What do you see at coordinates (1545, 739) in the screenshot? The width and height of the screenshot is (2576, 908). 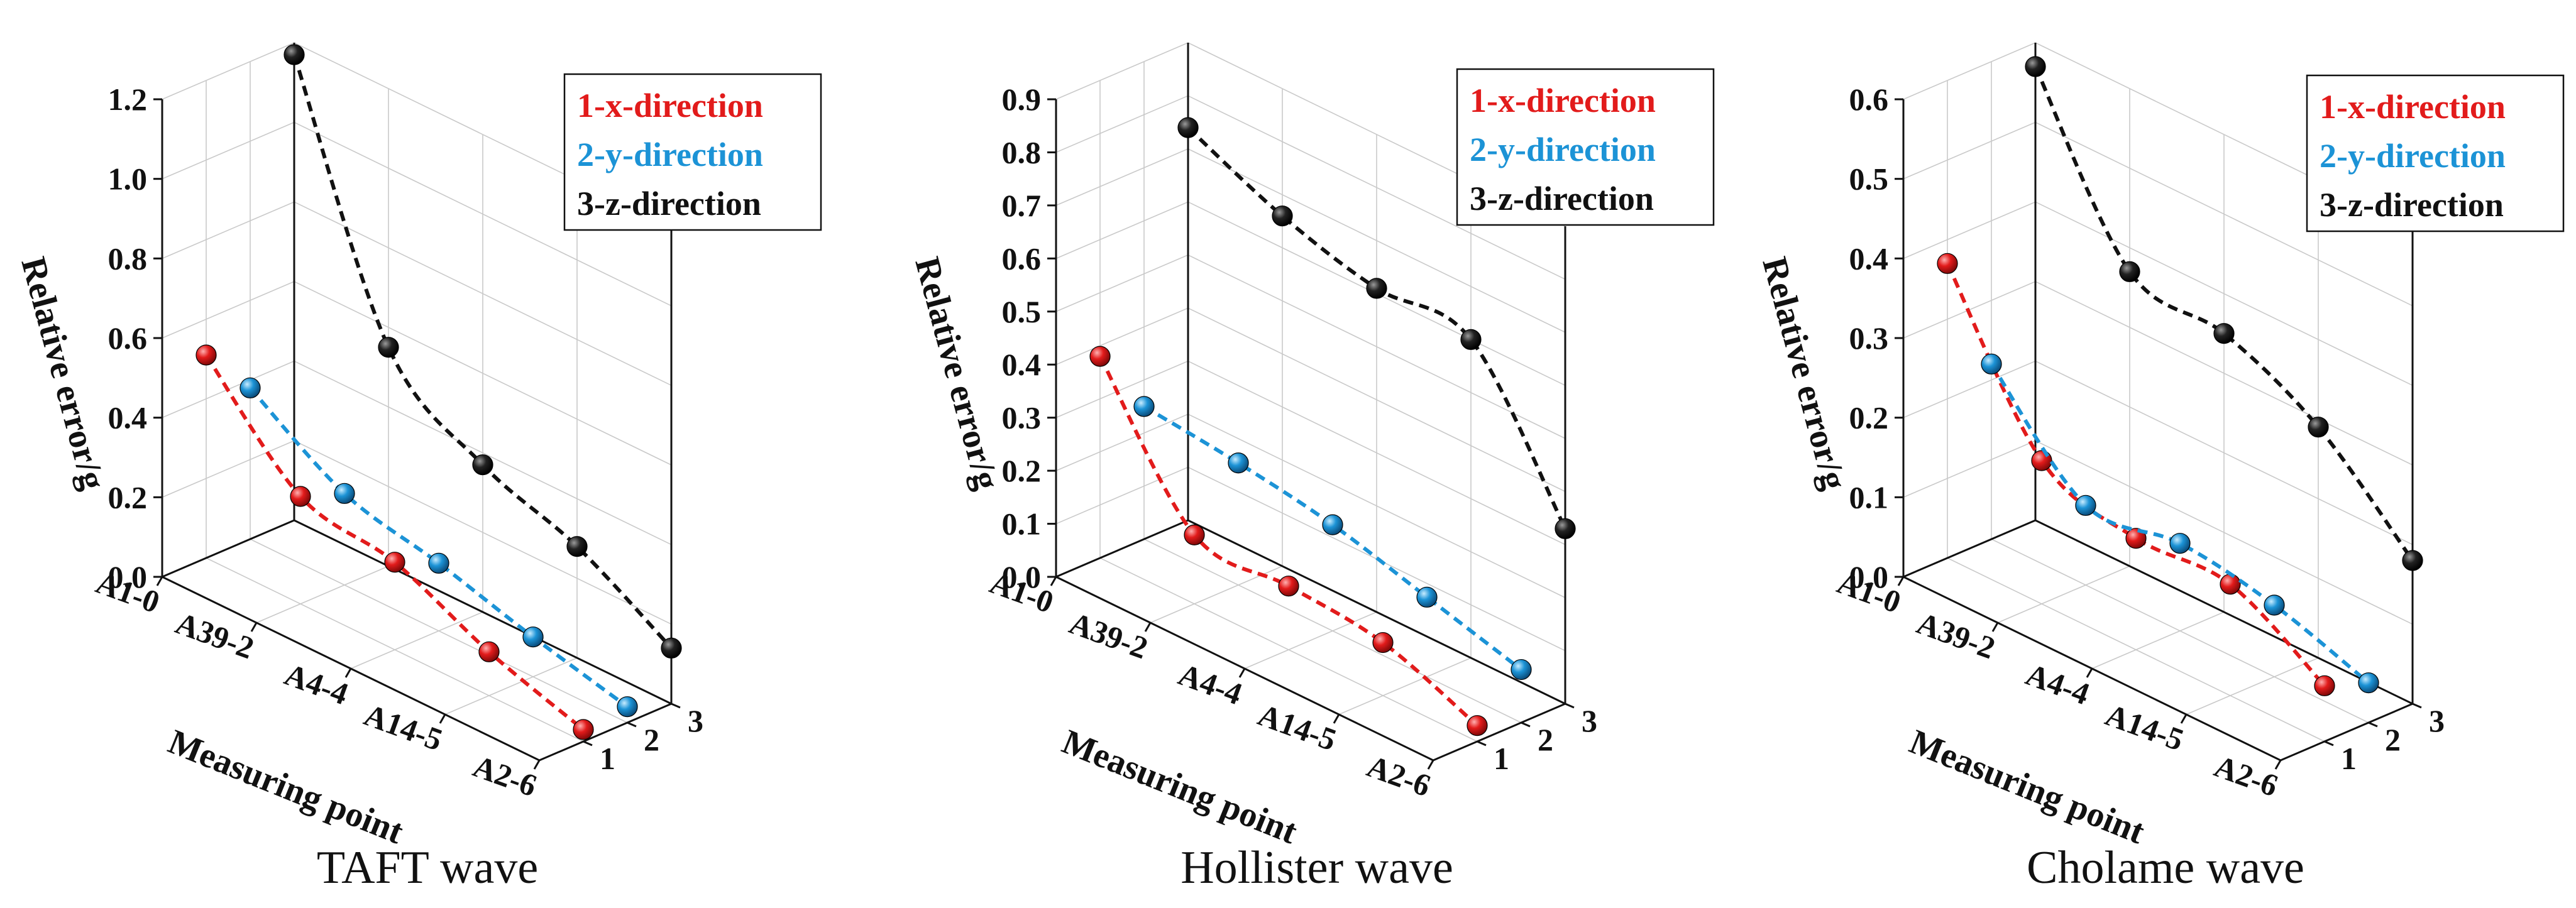 I see `z-tick-label: 2` at bounding box center [1545, 739].